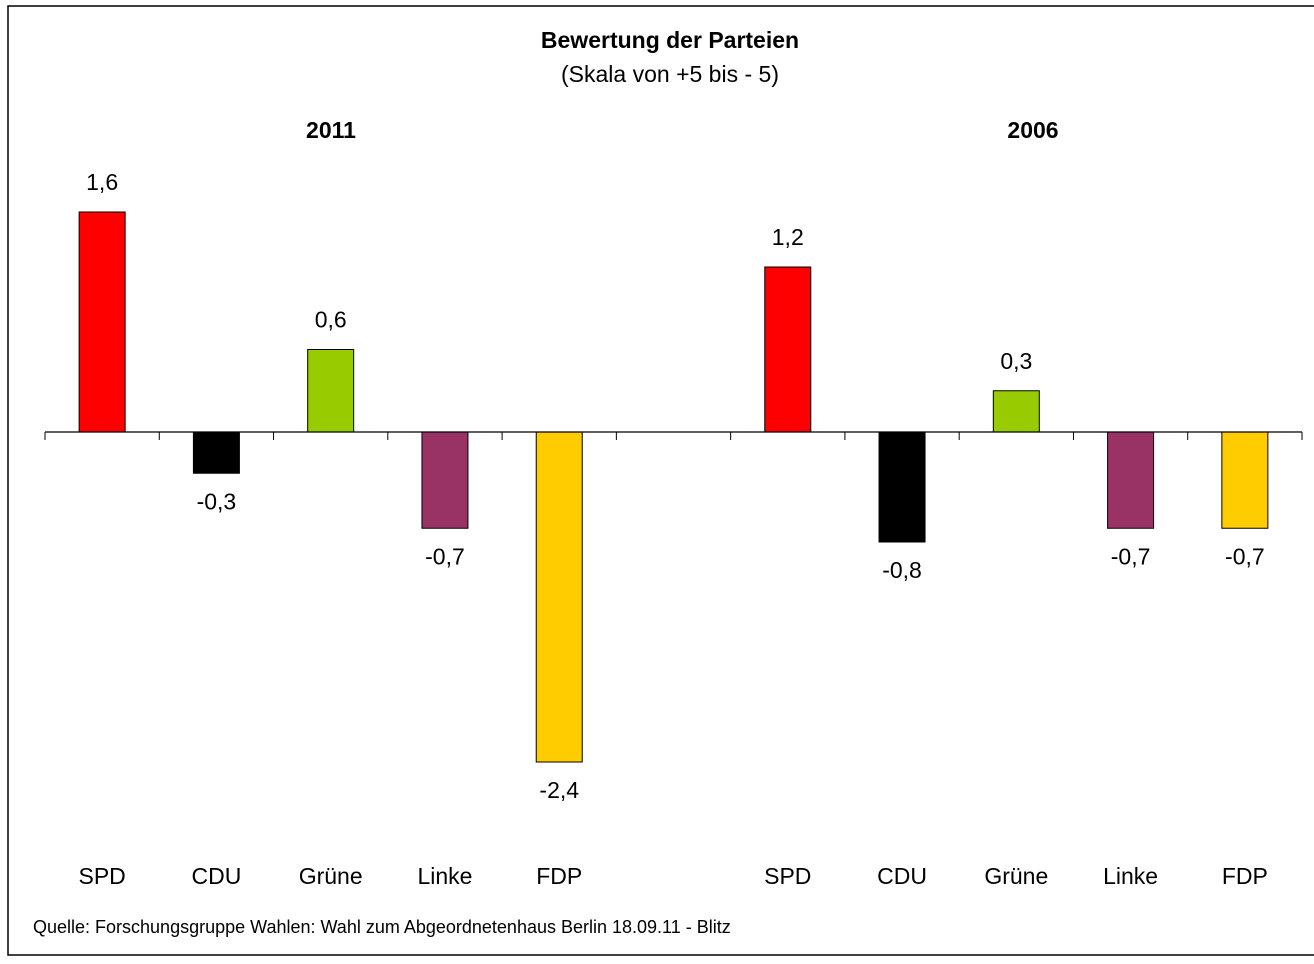 This screenshot has height=964, width=1314. Describe the element at coordinates (788, 237) in the screenshot. I see `value-label: 1,2` at that location.